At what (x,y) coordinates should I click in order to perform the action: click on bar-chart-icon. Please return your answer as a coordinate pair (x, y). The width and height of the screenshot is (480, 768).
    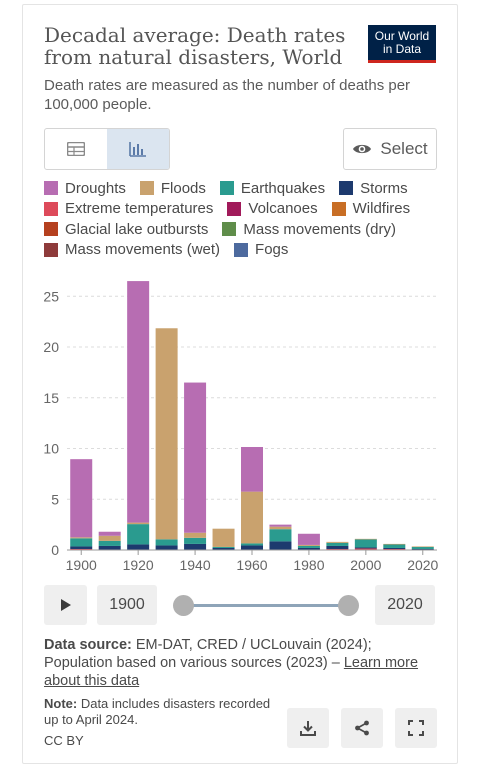
    Looking at the image, I should click on (137, 149).